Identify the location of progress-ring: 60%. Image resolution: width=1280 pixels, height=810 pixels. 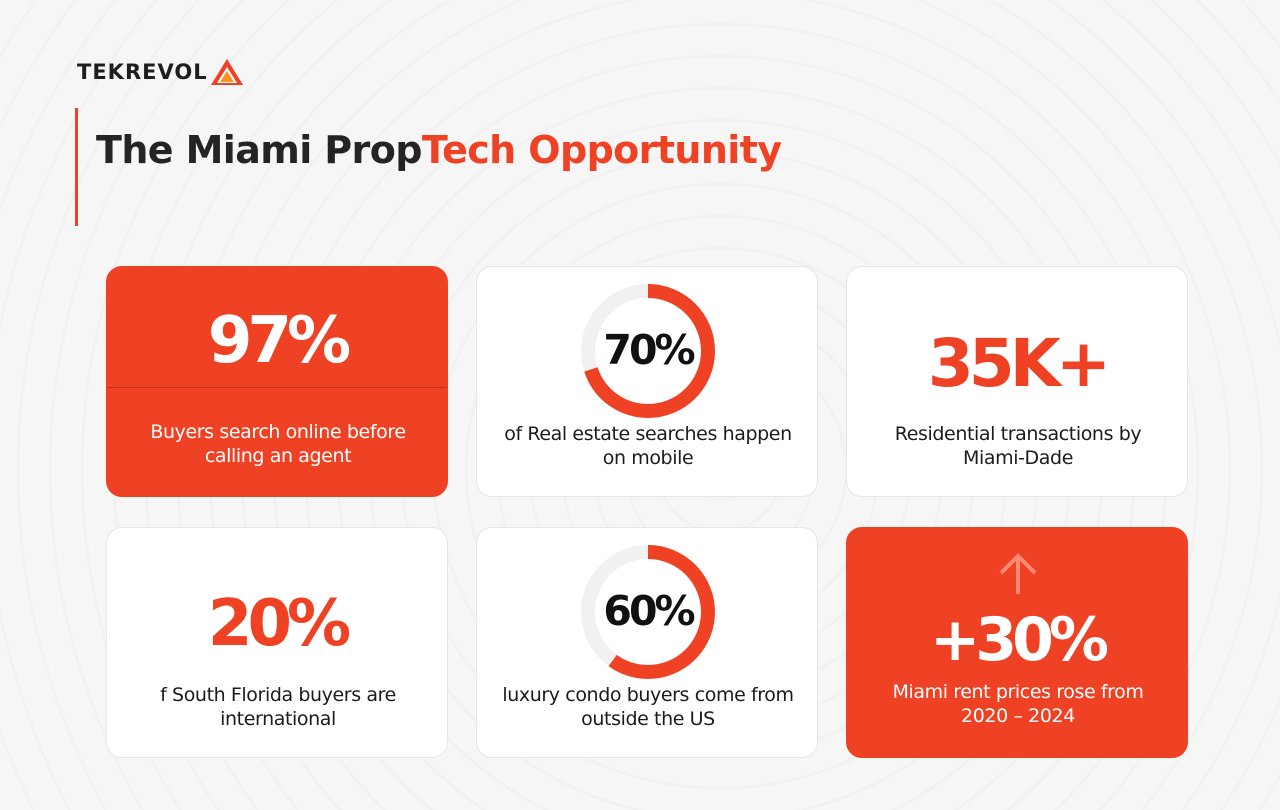
(648, 612).